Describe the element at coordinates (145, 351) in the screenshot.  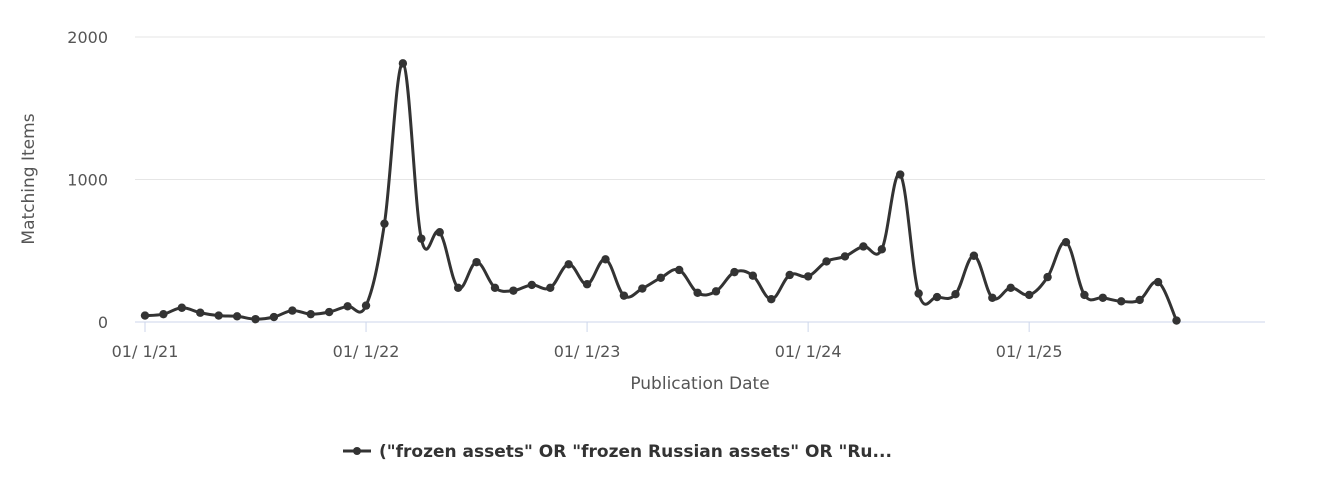
I see `x-tick-label: 01/ 1/21` at that location.